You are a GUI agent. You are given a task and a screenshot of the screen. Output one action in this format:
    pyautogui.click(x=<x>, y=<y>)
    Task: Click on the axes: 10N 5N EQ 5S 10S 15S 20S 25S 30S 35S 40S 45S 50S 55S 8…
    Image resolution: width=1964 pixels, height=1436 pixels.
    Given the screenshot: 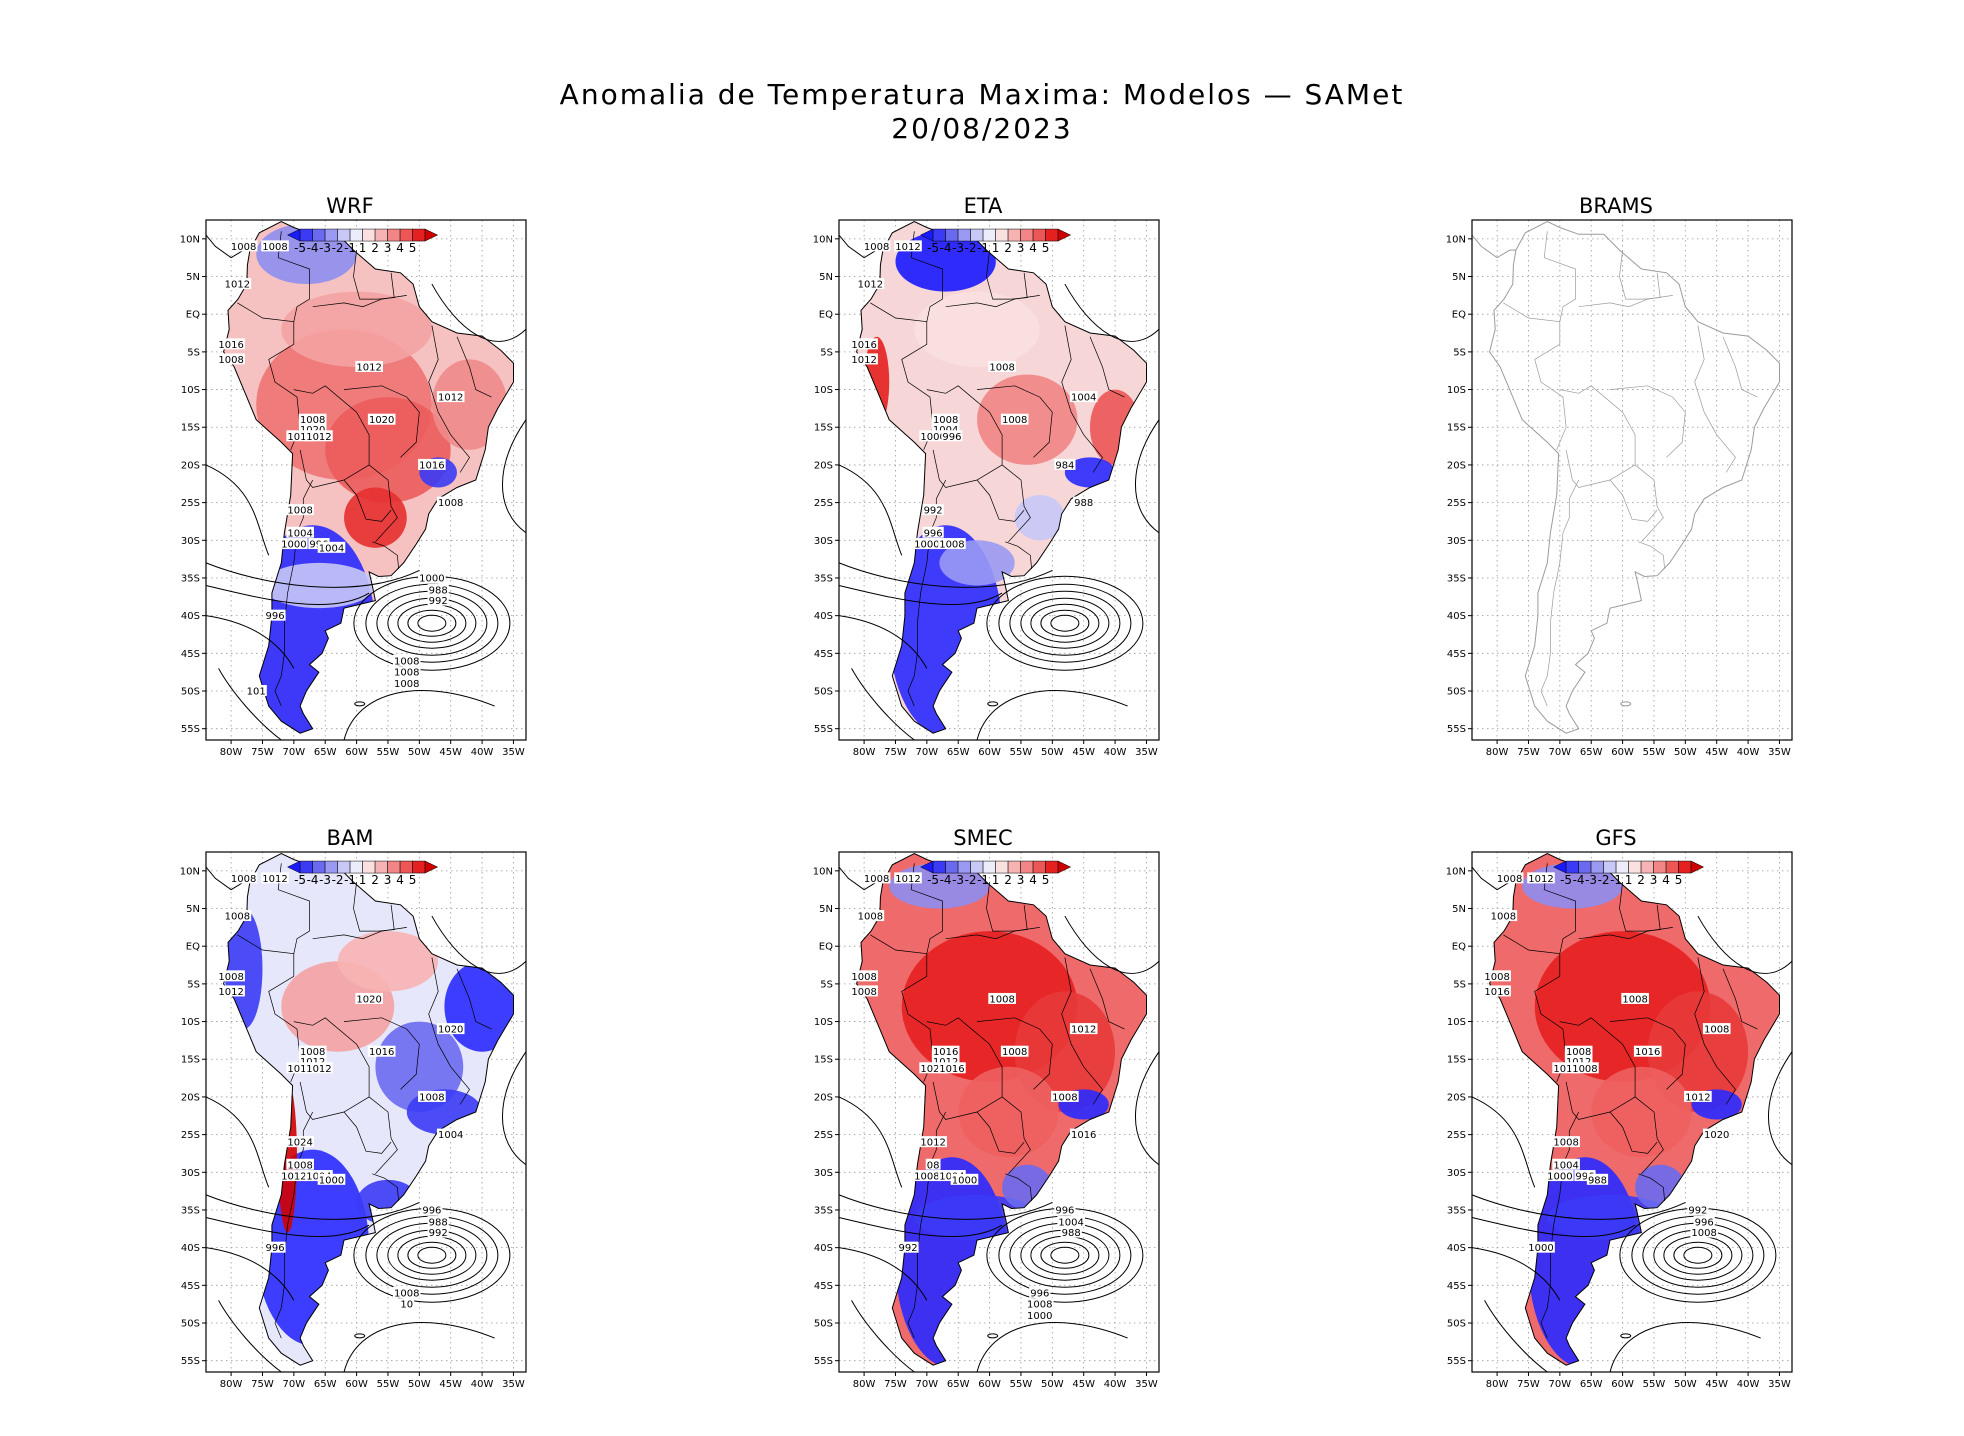 What is the action you would take?
    pyautogui.click(x=352, y=496)
    